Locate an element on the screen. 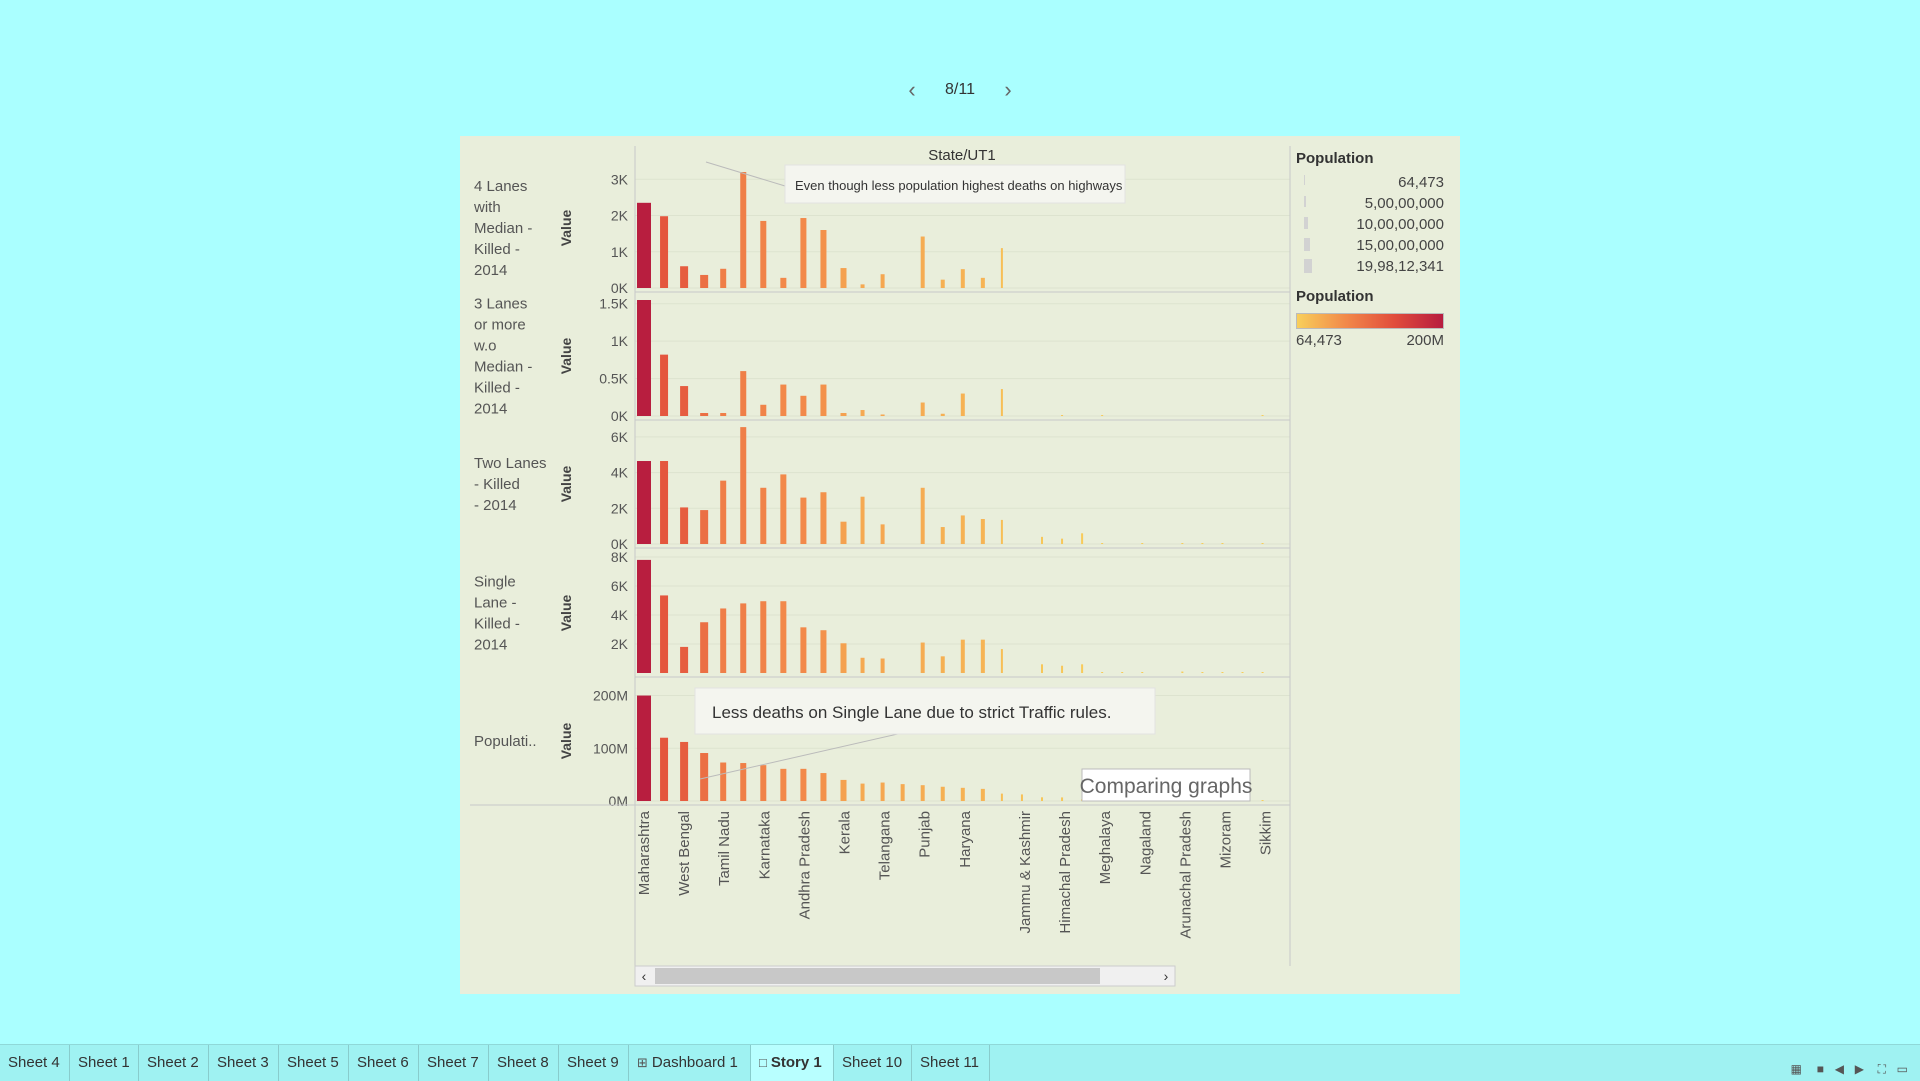  tab-story-1: □ Story 1 is located at coordinates (792, 1063).